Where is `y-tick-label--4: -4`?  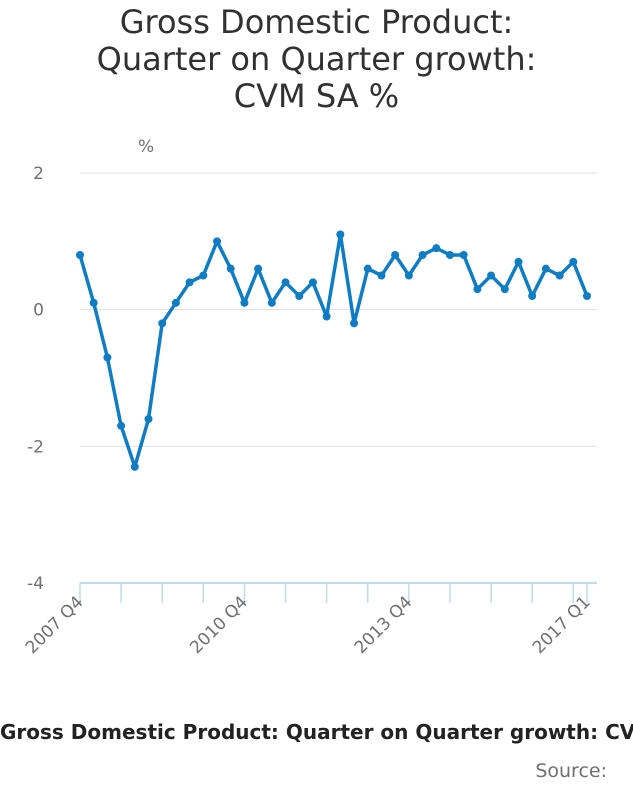 y-tick-label--4: -4 is located at coordinates (35, 584).